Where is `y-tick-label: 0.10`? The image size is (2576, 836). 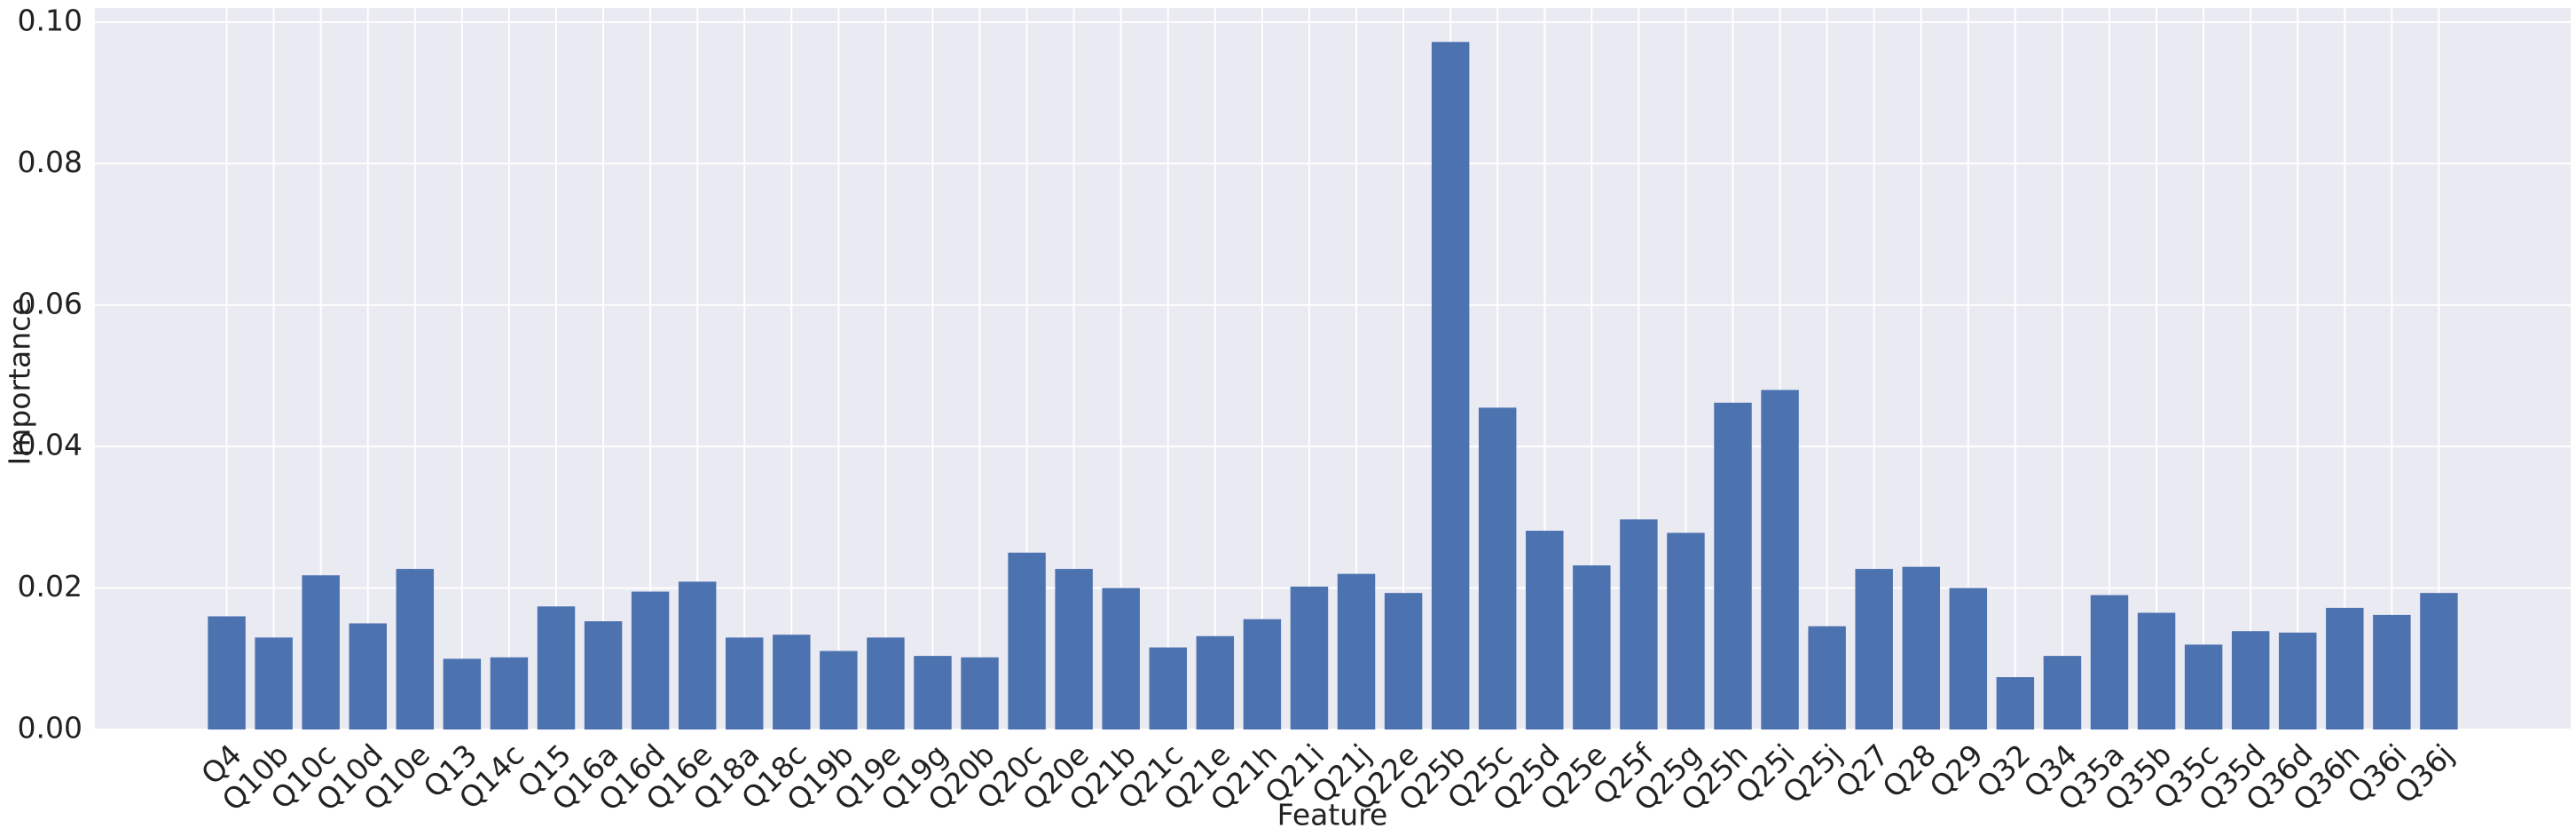 y-tick-label: 0.10 is located at coordinates (50, 20).